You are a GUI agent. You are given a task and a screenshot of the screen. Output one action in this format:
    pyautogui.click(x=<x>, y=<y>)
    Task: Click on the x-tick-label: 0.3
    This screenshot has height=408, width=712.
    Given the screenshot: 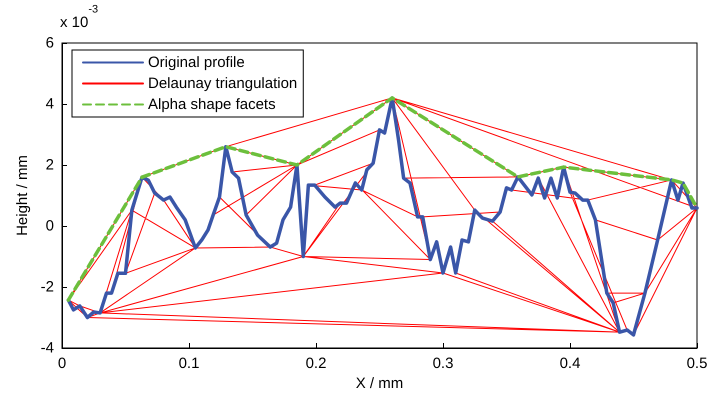 What is the action you would take?
    pyautogui.click(x=443, y=363)
    